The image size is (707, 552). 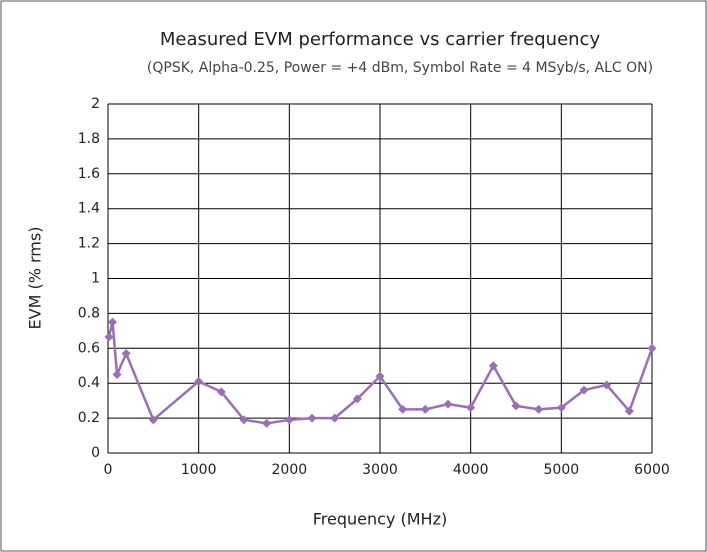 I want to click on x-tick-label: 3000, so click(x=380, y=470).